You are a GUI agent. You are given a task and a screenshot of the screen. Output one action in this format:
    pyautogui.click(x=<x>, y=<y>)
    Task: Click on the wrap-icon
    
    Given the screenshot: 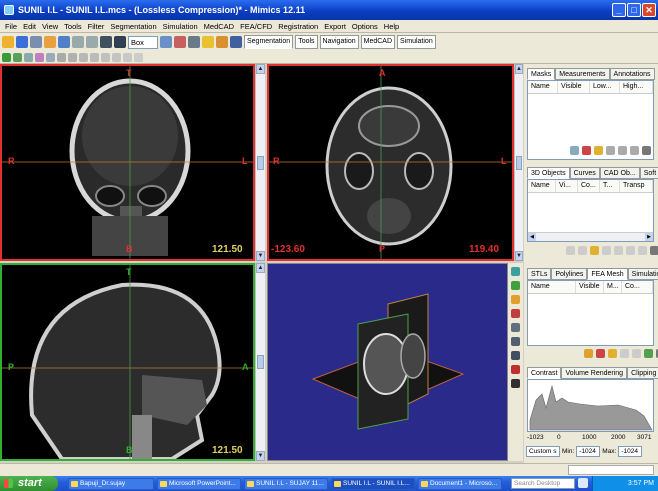 What is the action you would take?
    pyautogui.click(x=116, y=57)
    